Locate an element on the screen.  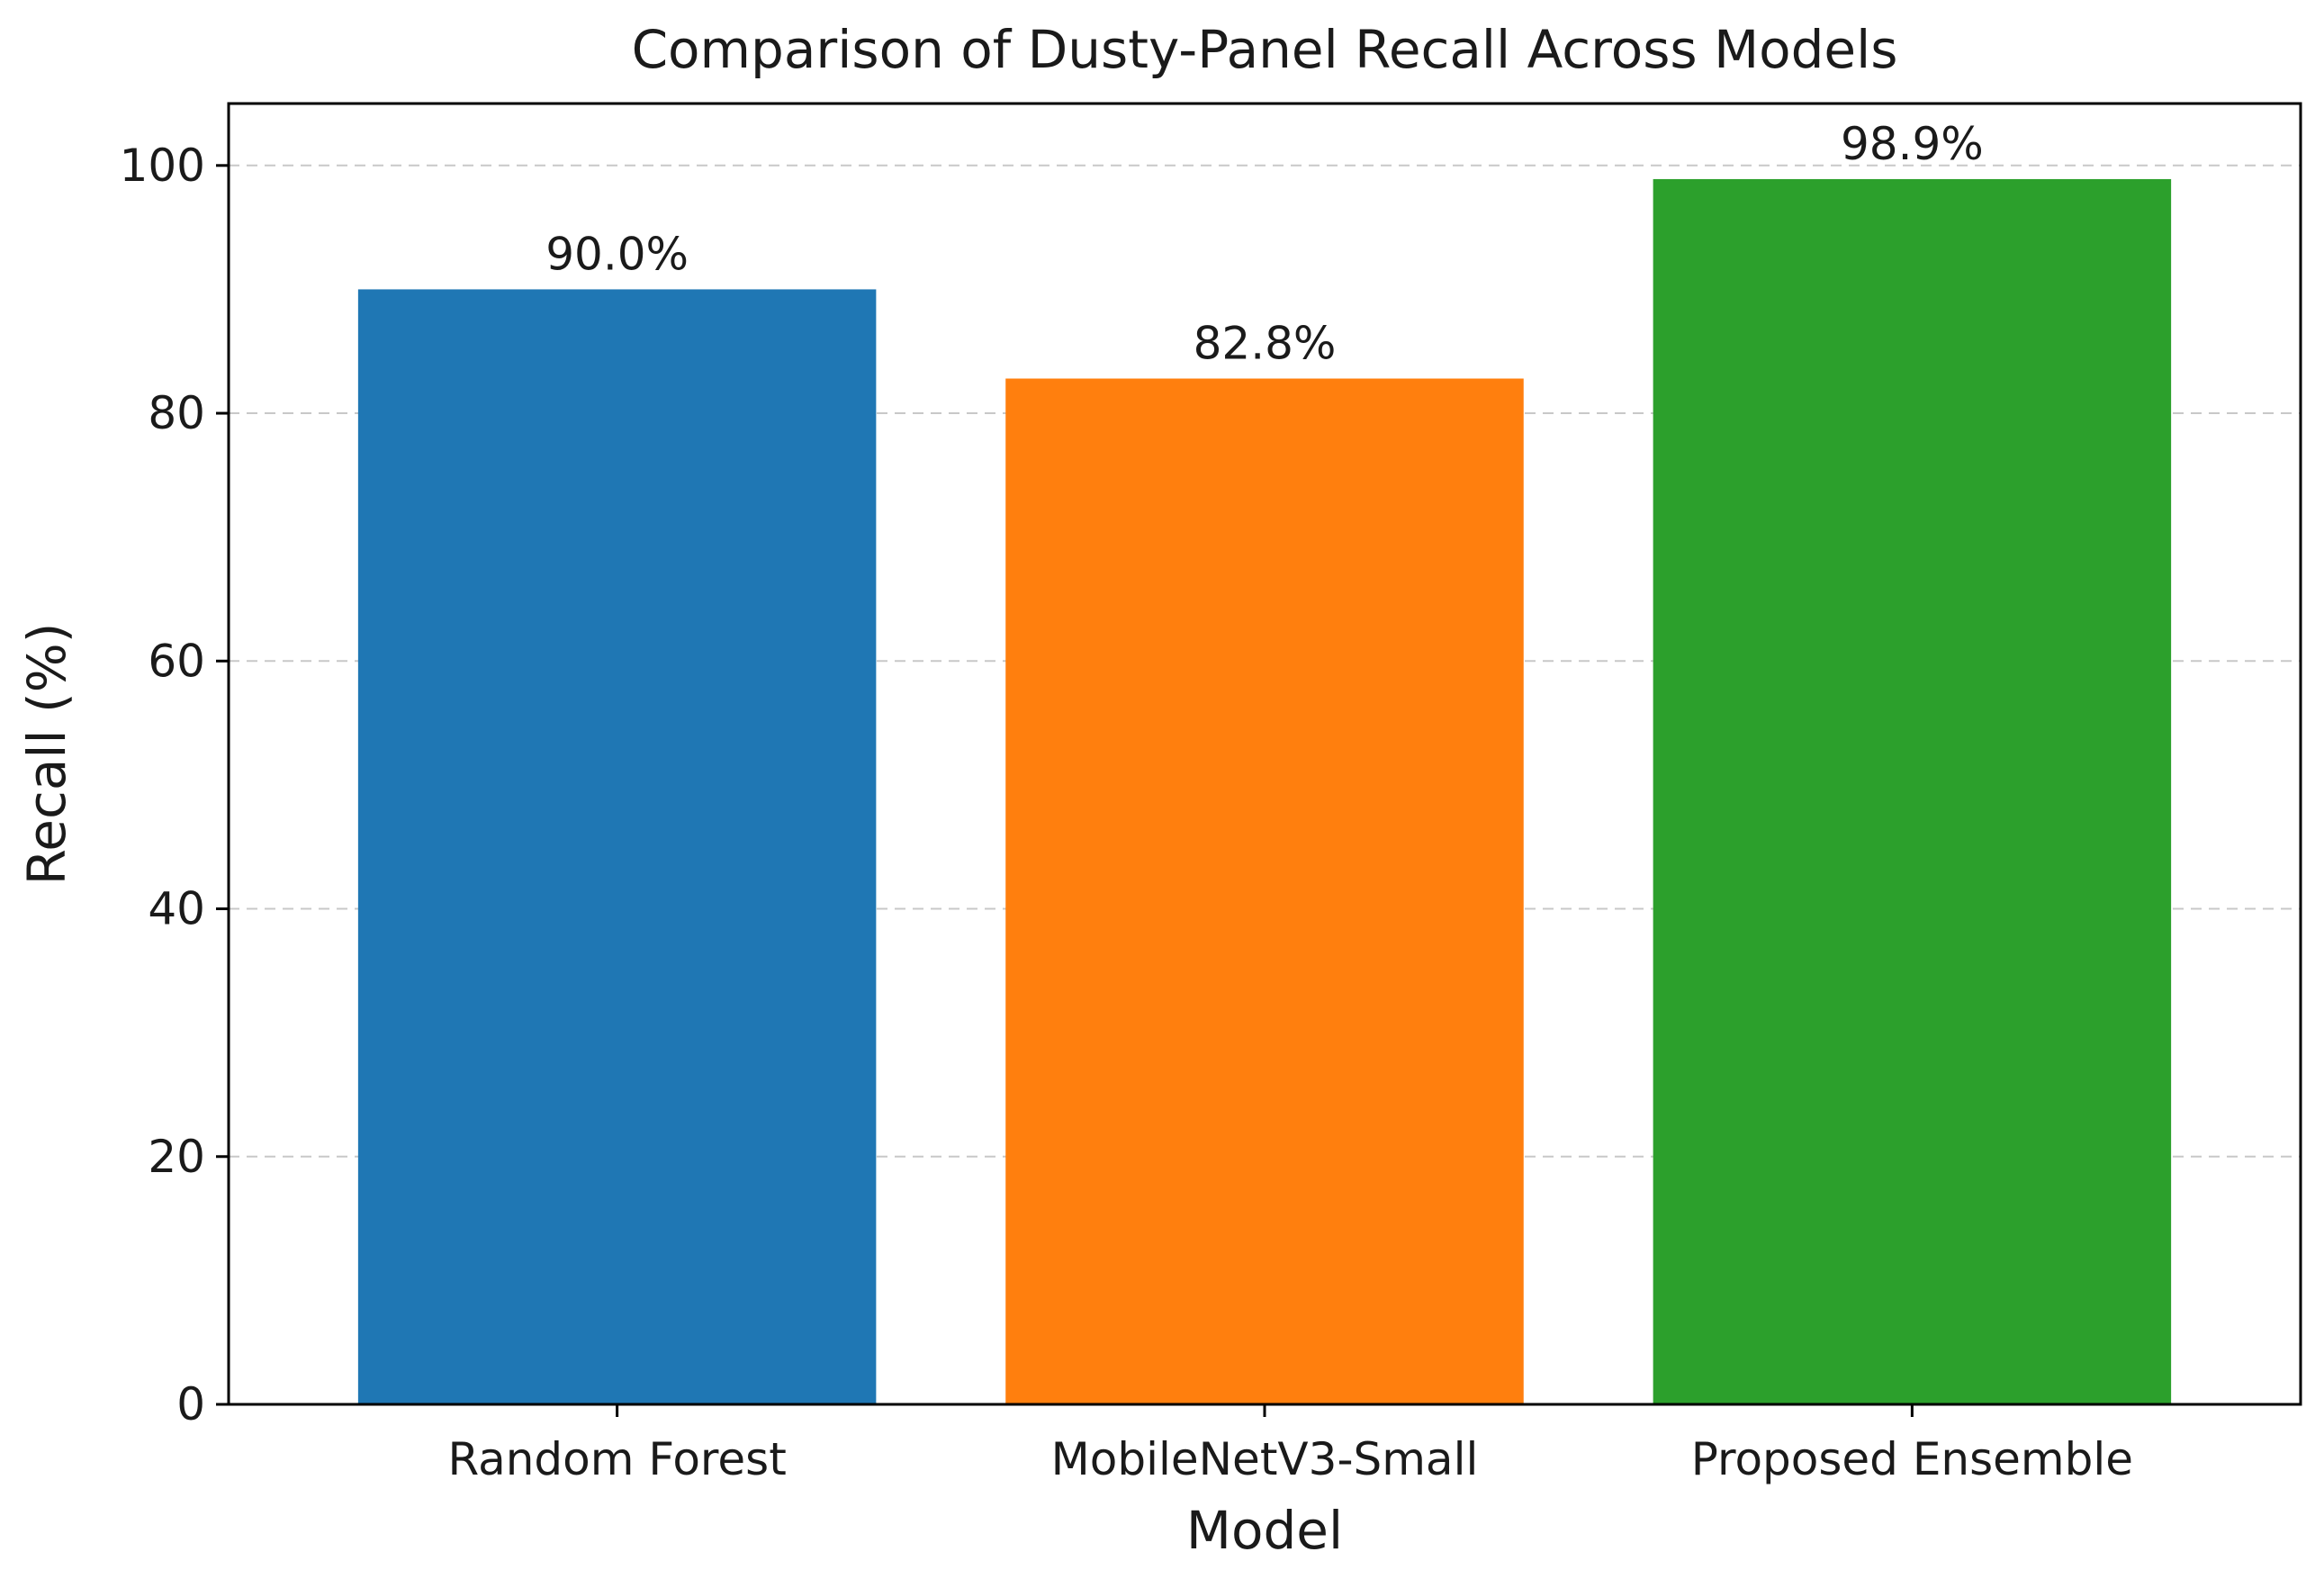
y-axis-ticks: 0 20 40 60 80 100 is located at coordinates (174, 785).